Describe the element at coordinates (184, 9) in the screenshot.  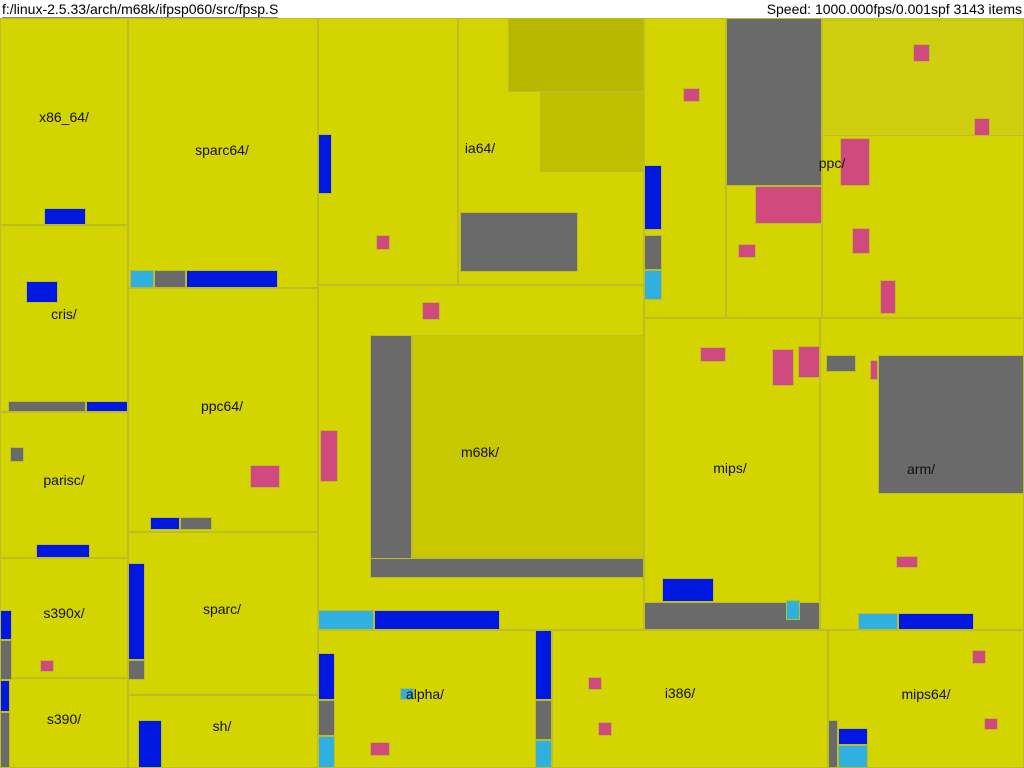
I see `path-segment: /ifpsp060` at that location.